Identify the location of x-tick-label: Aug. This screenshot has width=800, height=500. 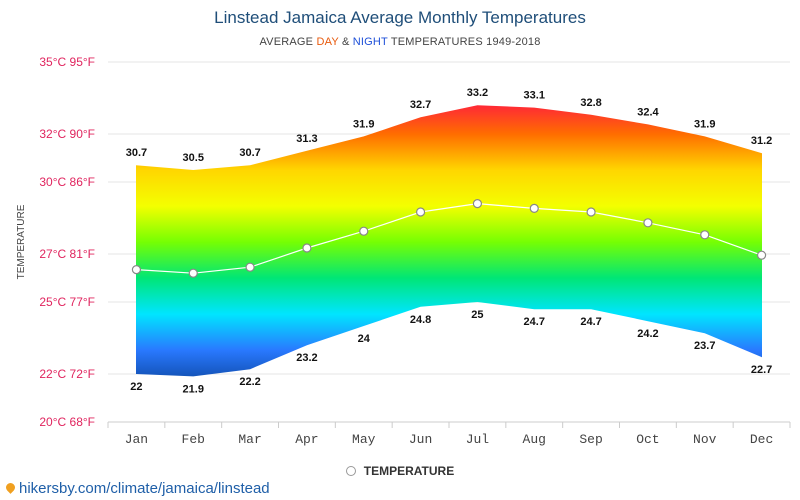
(534, 439).